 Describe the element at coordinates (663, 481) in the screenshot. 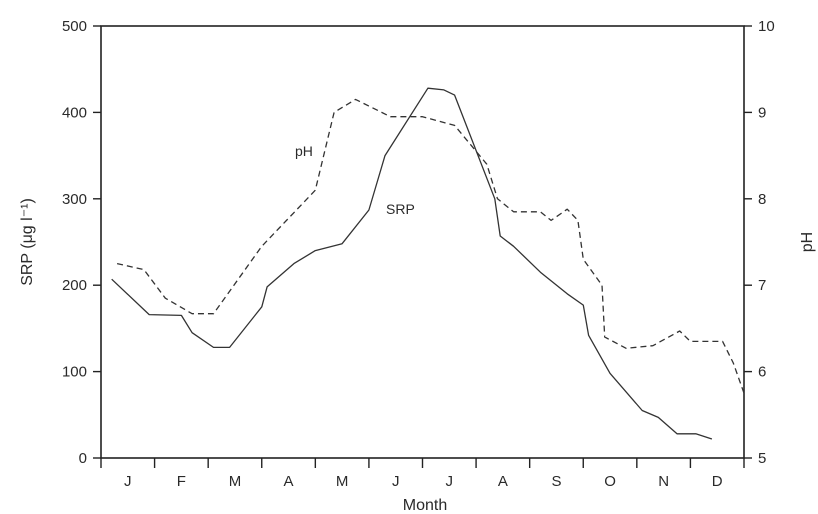

I see `x-tick-label: N` at that location.